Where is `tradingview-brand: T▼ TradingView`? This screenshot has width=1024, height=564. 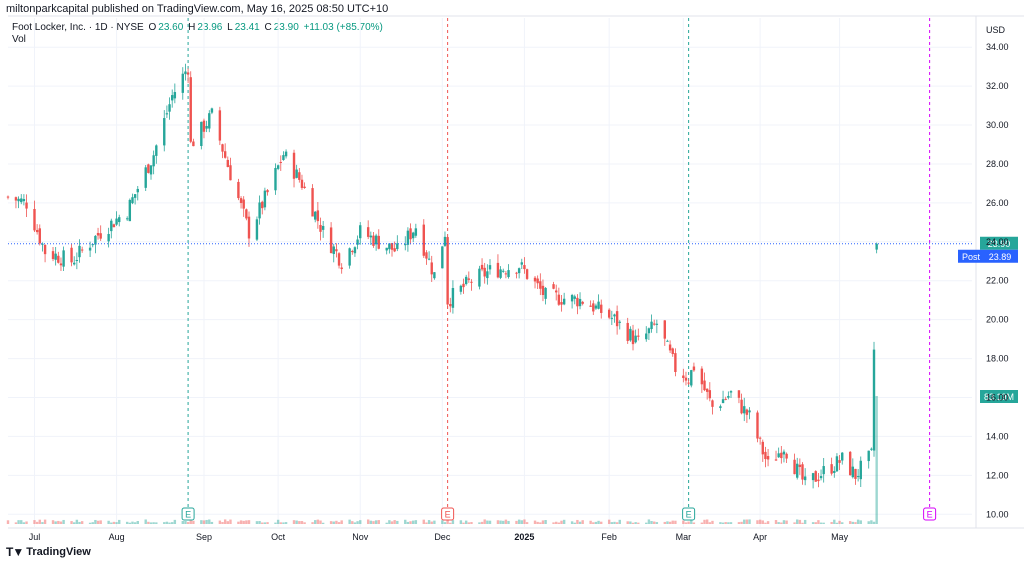
tradingview-brand: T▼ TradingView is located at coordinates (48, 552).